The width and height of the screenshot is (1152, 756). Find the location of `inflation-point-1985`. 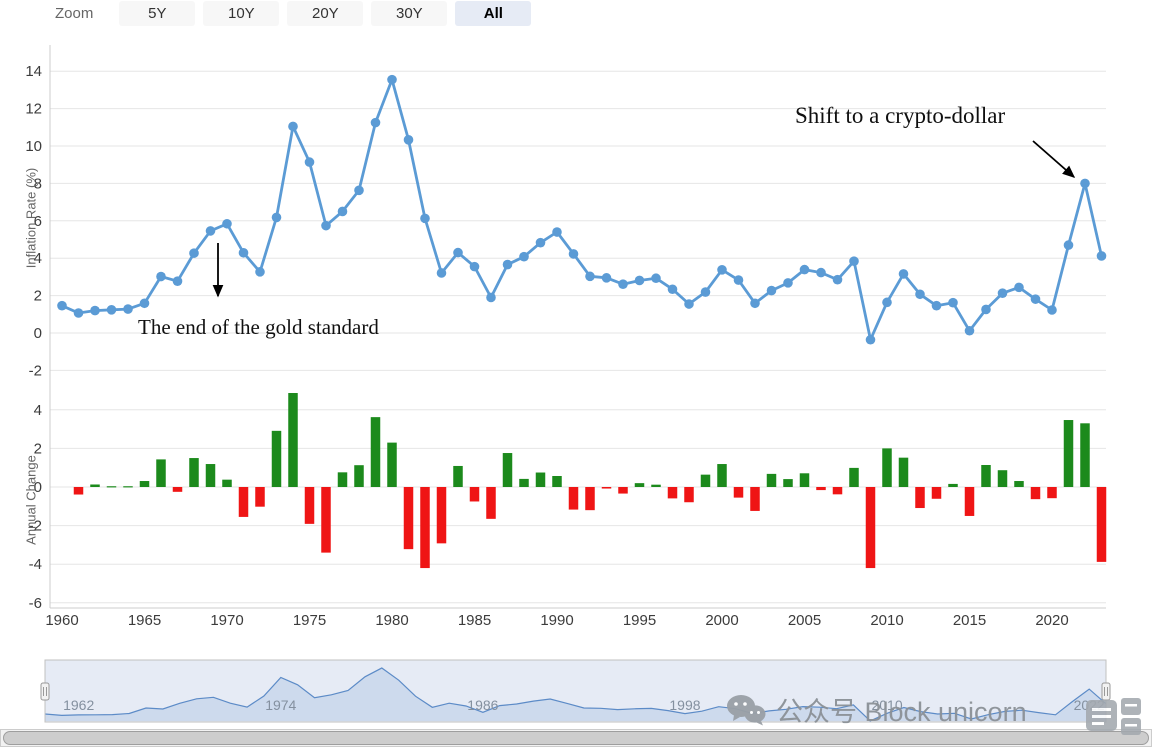

inflation-point-1985 is located at coordinates (474, 266).